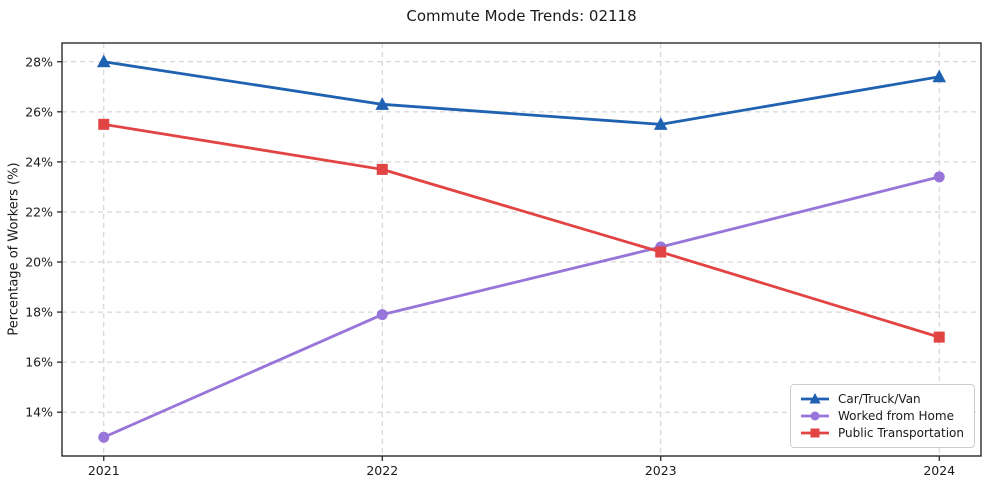  I want to click on y-tick-label: 20%, so click(39, 262).